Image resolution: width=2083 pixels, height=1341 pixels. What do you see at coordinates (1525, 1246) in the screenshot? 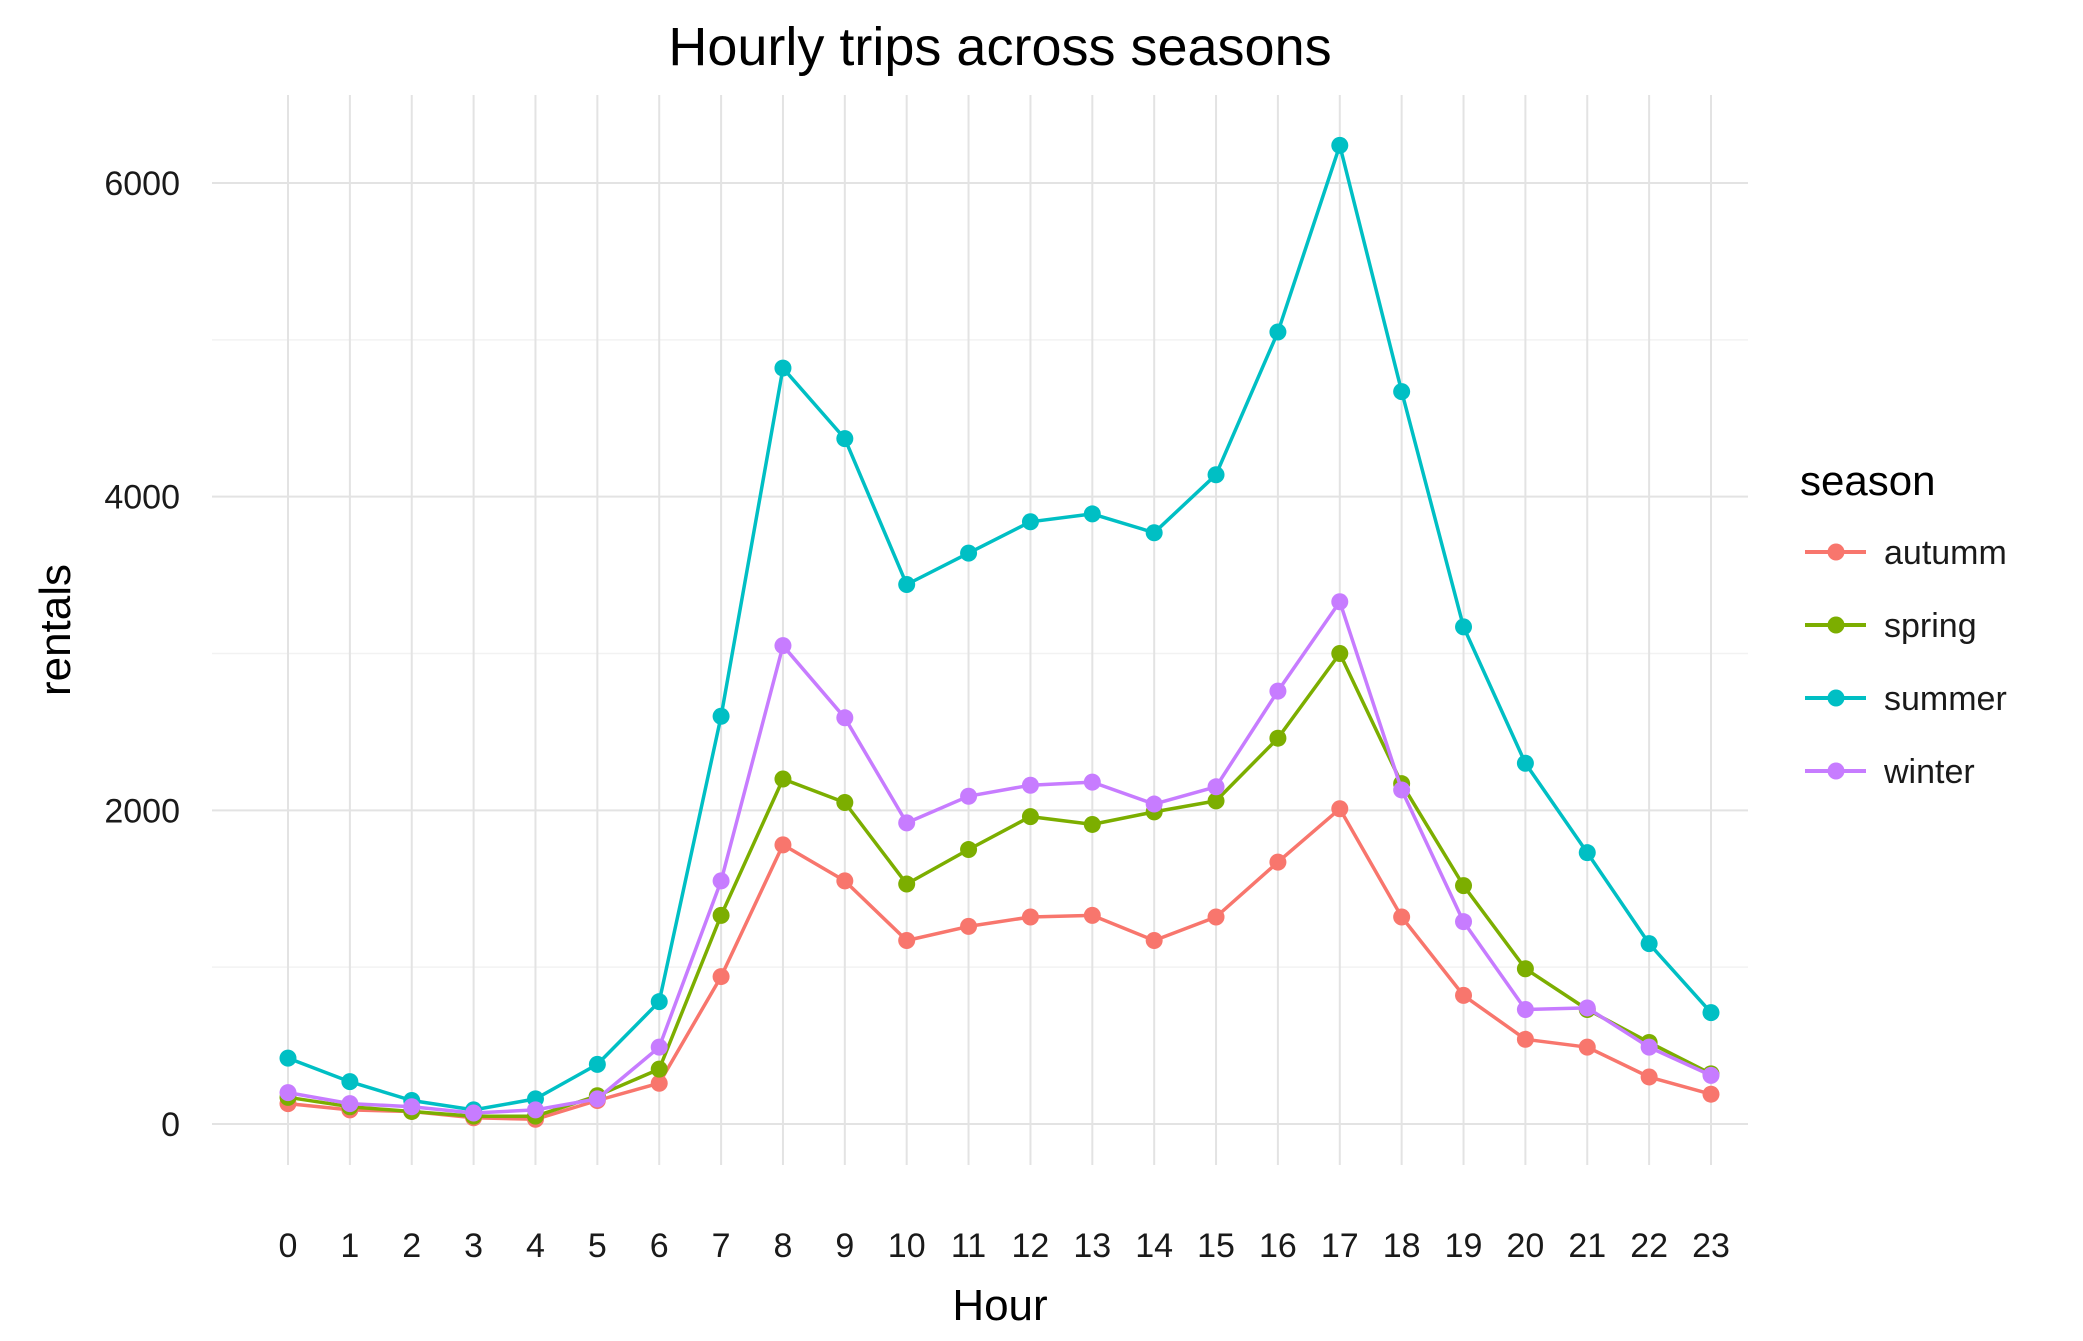
I see `x-tick-label: 20` at bounding box center [1525, 1246].